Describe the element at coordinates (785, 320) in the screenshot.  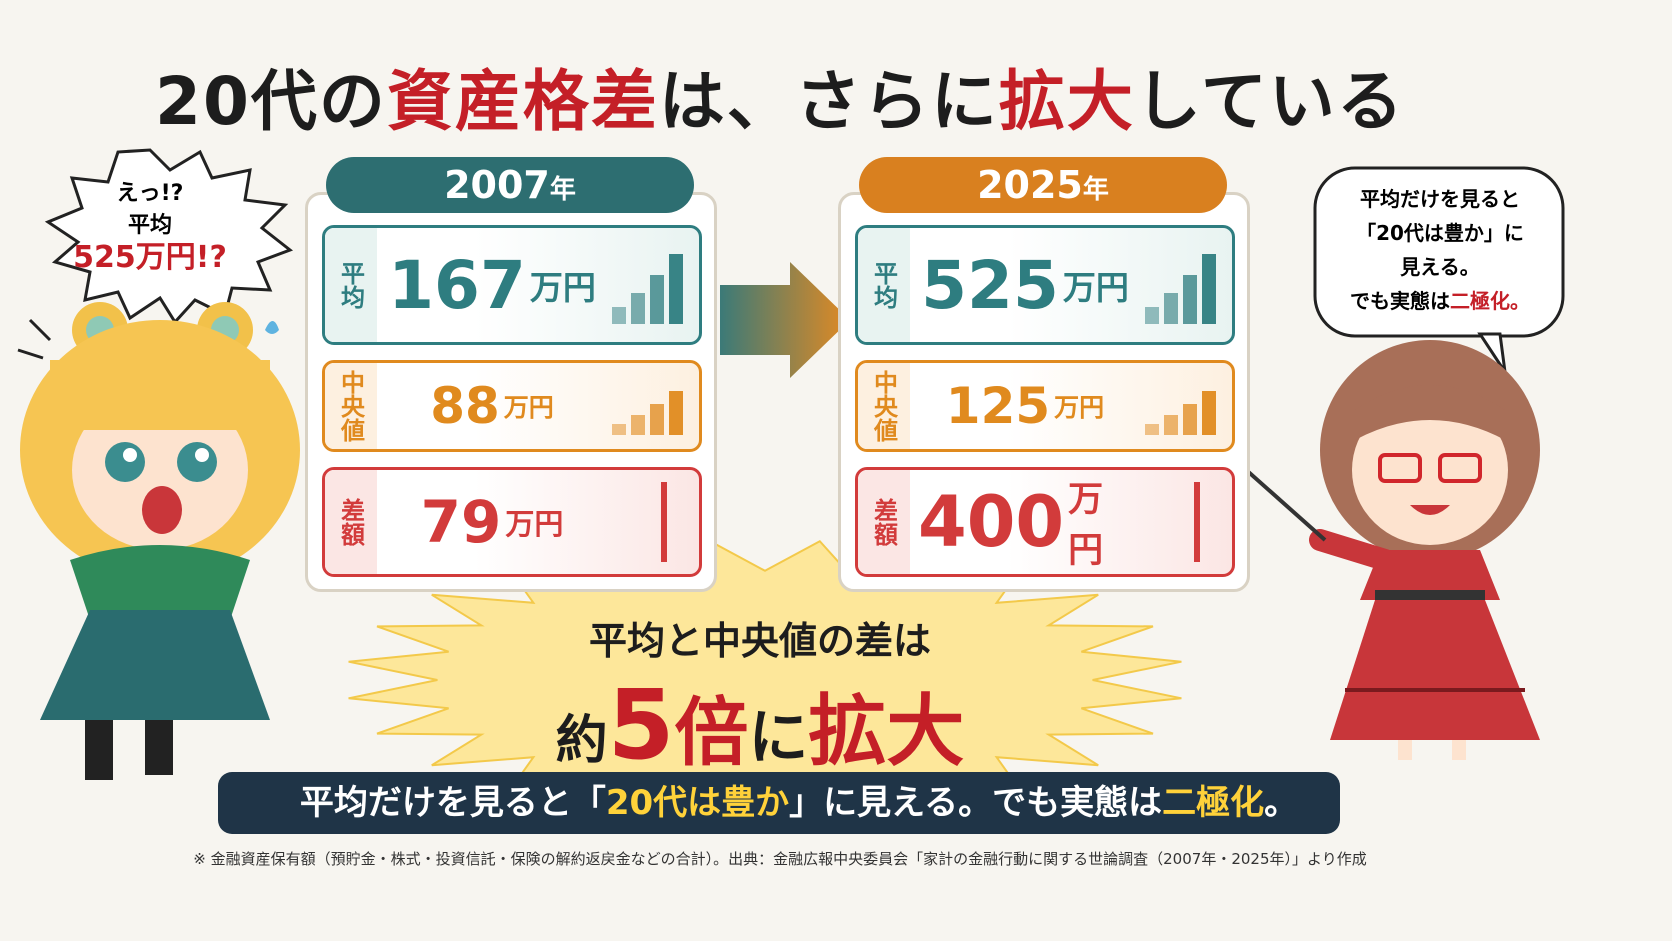
I see `transition-arrow` at that location.